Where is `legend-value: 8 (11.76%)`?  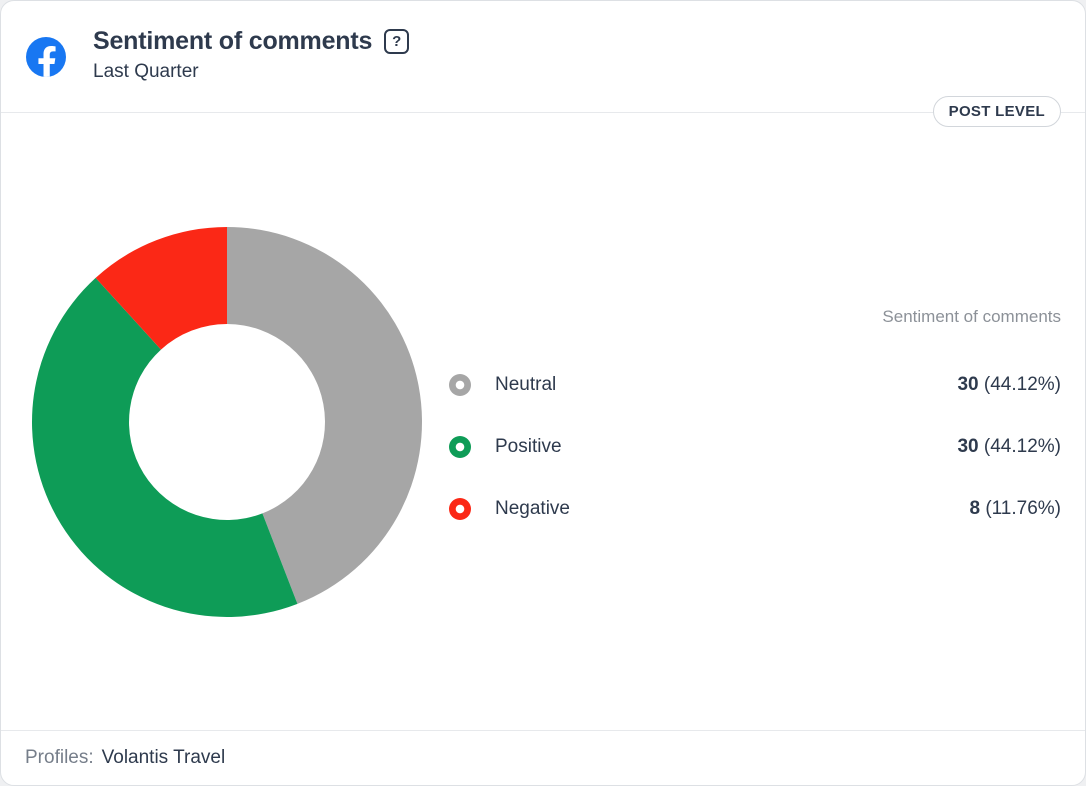
legend-value: 8 (11.76%) is located at coordinates (1015, 509).